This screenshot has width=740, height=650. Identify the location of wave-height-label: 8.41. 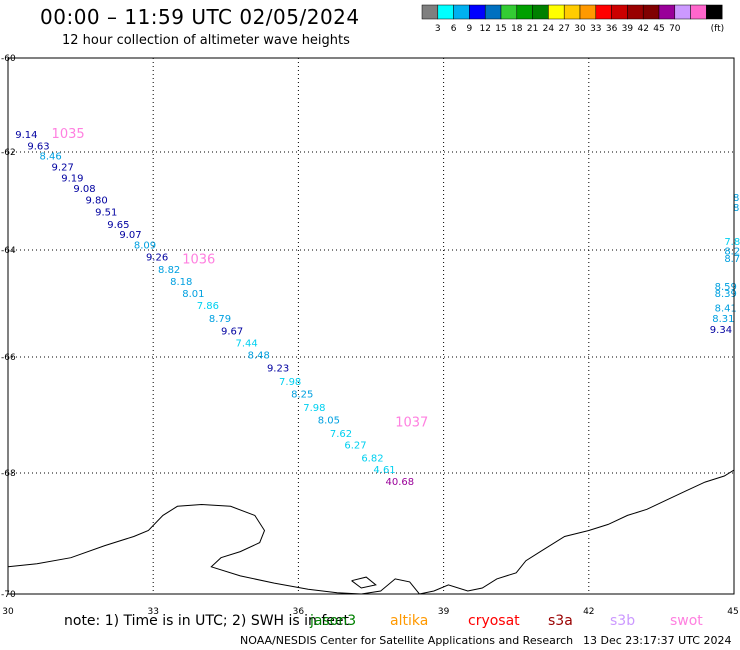
(726, 309).